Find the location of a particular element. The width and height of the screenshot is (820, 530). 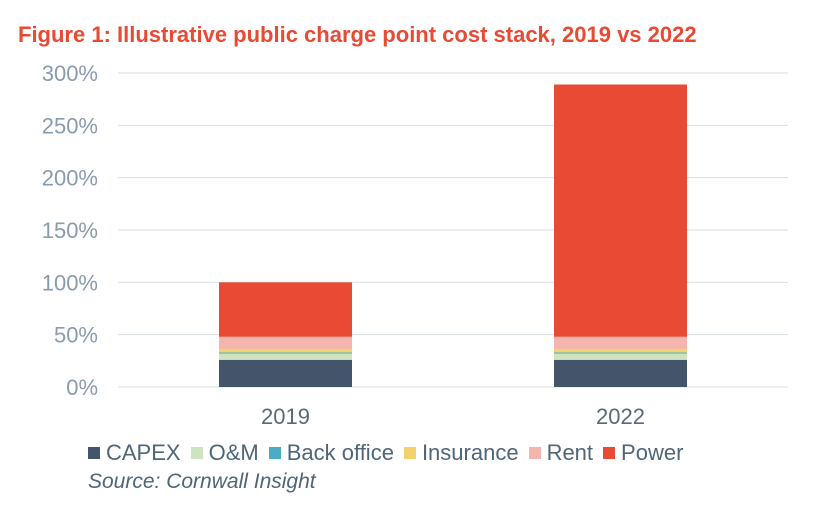

y-tick-label: 300% is located at coordinates (70, 73).